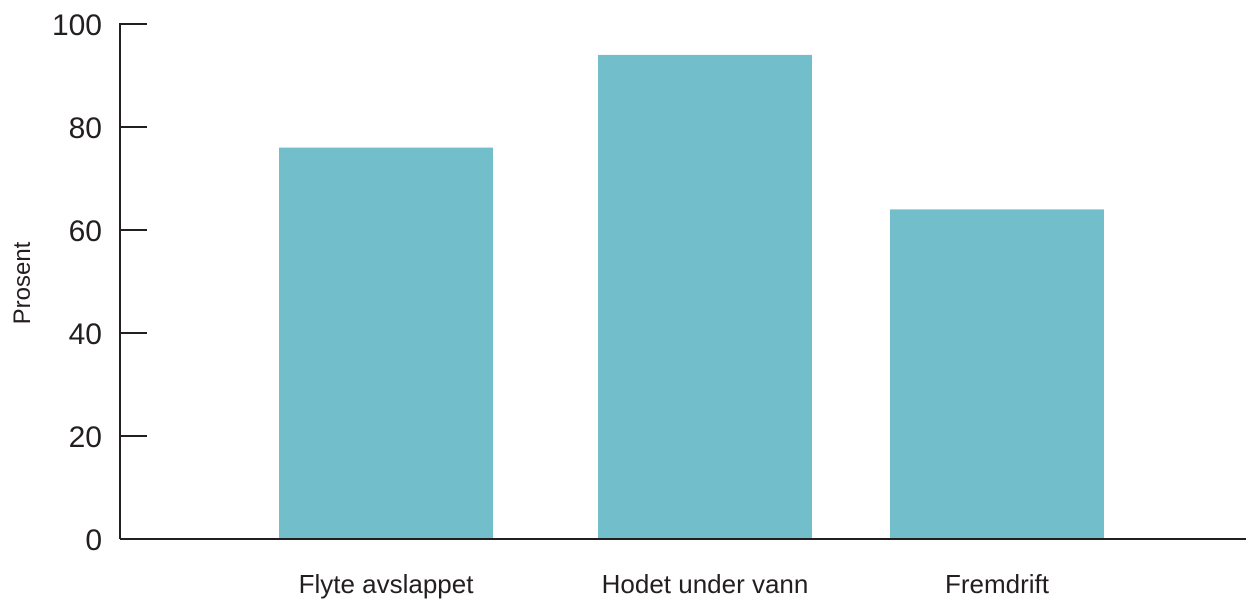  Describe the element at coordinates (705, 584) in the screenshot. I see `x-category-label: Hodet under vann` at that location.